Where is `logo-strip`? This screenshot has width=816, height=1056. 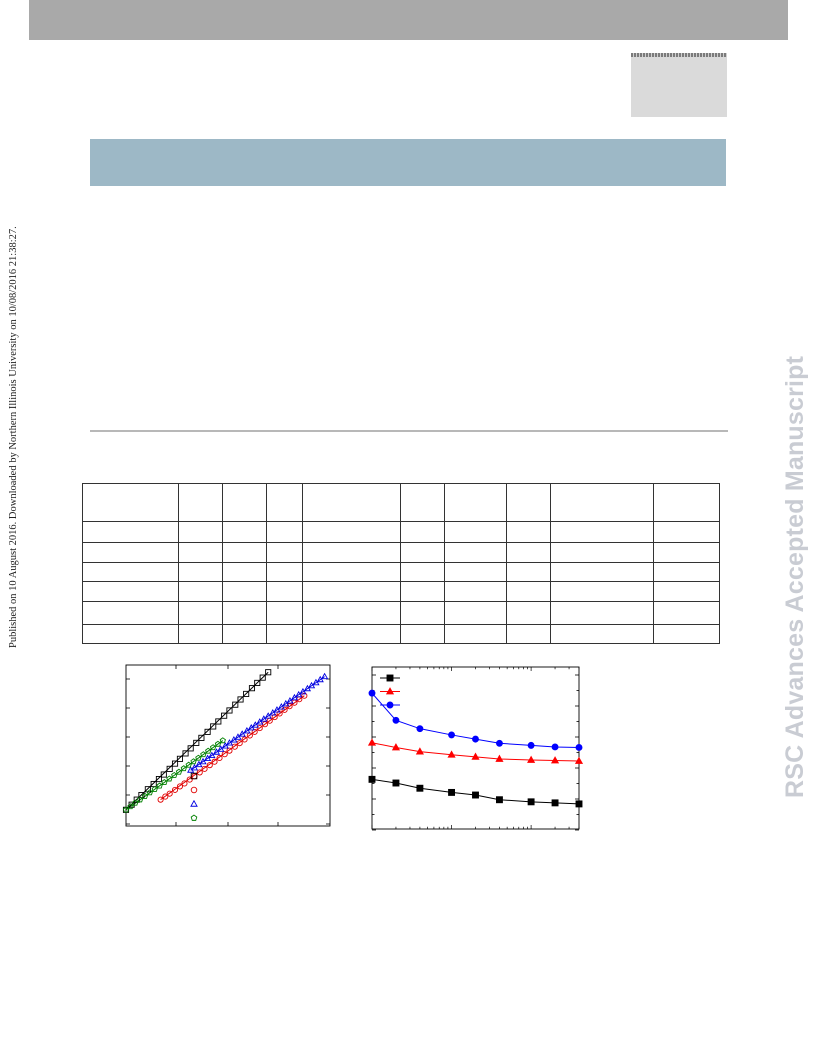 logo-strip is located at coordinates (679, 55).